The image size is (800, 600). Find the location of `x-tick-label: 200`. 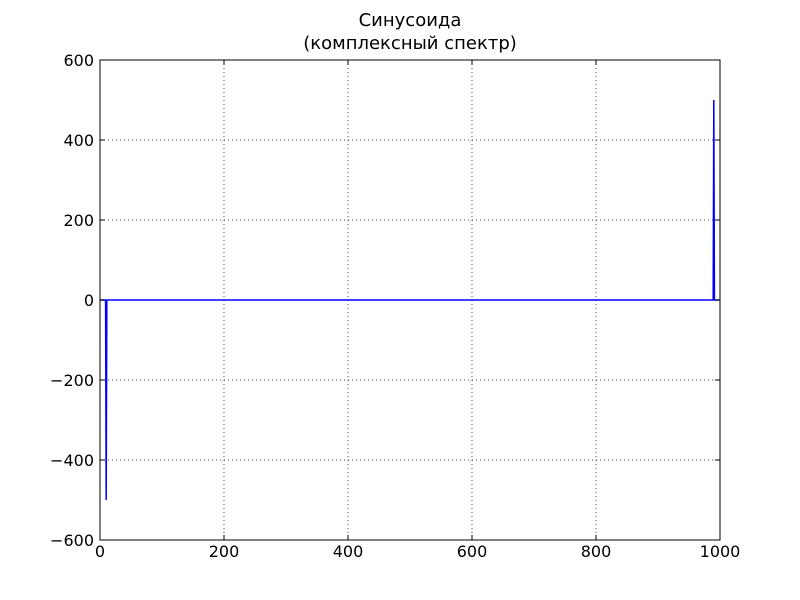

x-tick-label: 200 is located at coordinates (224, 551).